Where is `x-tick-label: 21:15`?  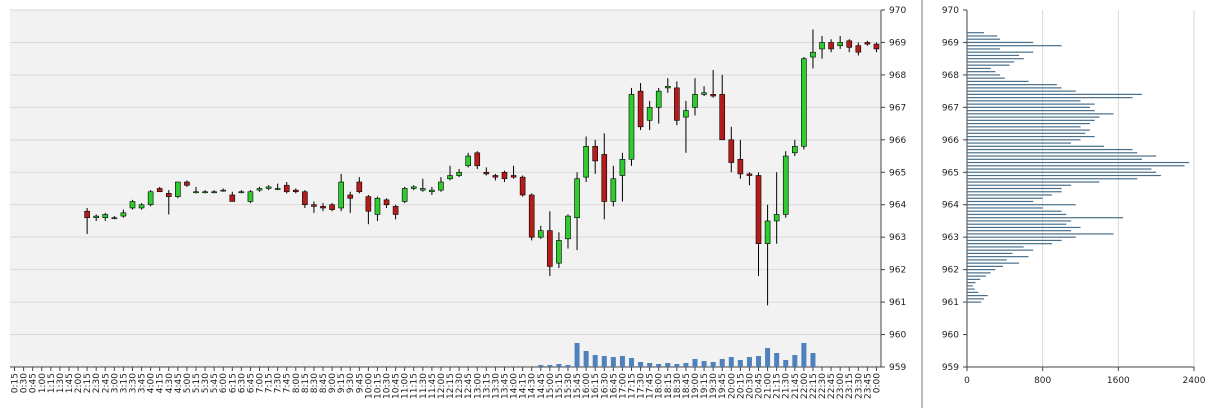 x-tick-label: 21:15 is located at coordinates (778, 386).